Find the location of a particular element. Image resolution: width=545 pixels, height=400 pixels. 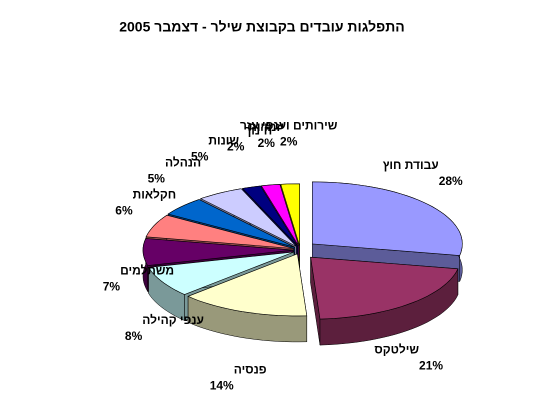

slice-value-label: 7% is located at coordinates (112, 287).